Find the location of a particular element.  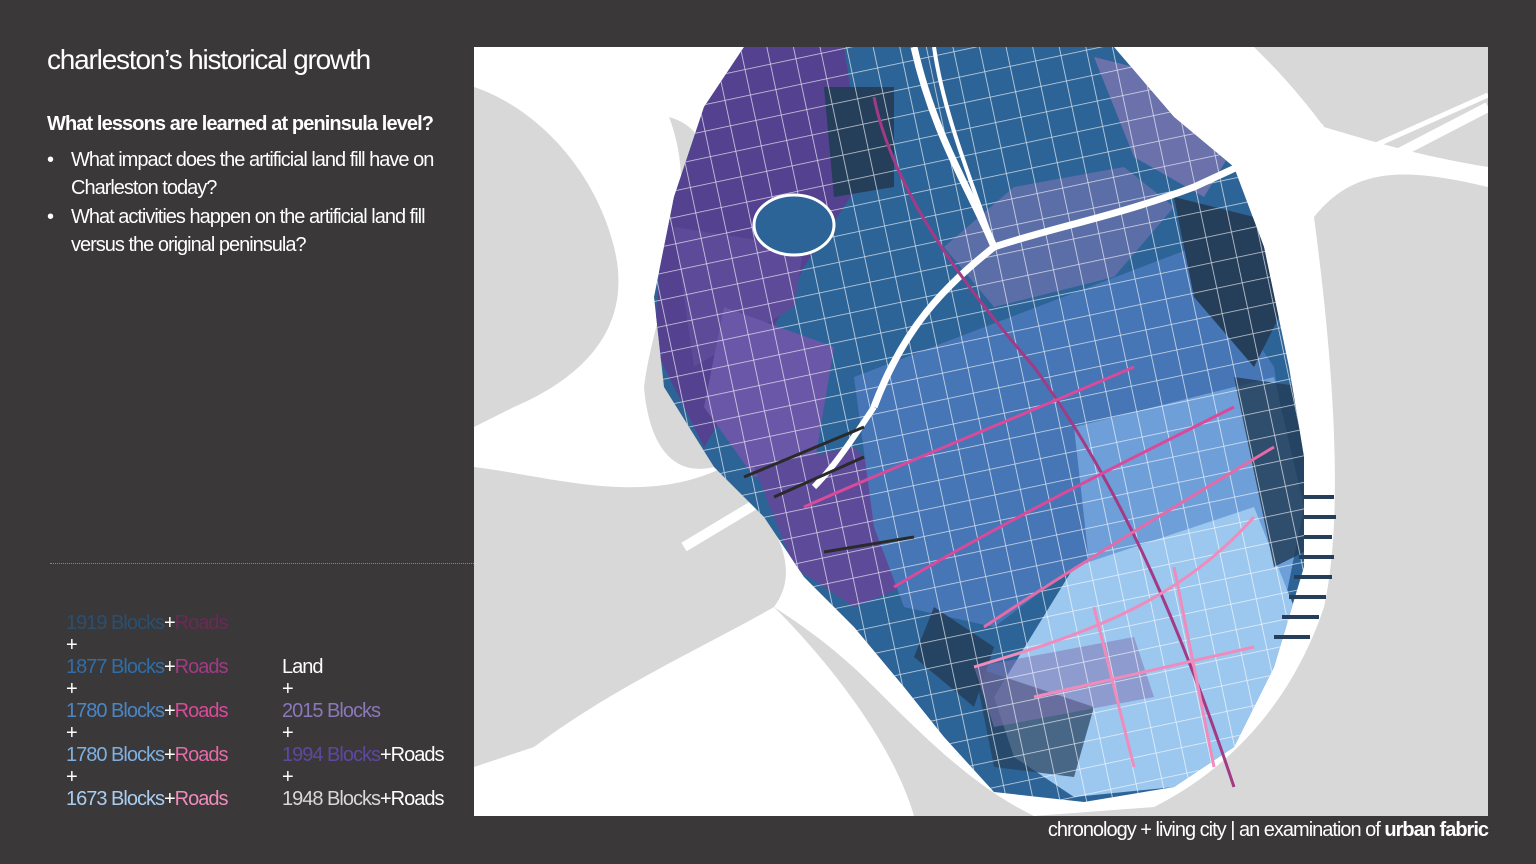

legend-item-1994: 1994 Blocks+Roads is located at coordinates (363, 755).